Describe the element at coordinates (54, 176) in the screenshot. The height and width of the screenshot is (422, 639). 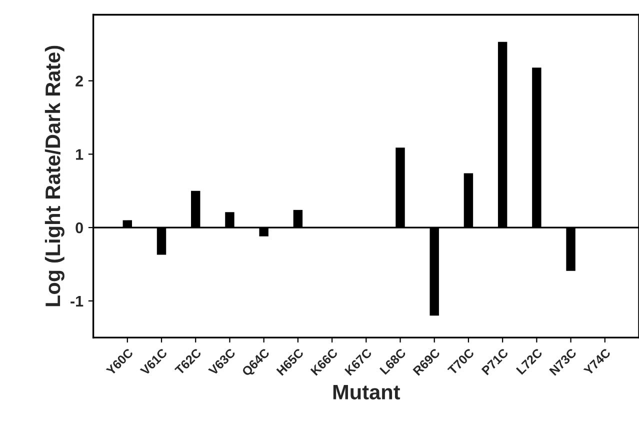
I see `y-axis-title: Log (Light Rate/Dark Rate)` at that location.